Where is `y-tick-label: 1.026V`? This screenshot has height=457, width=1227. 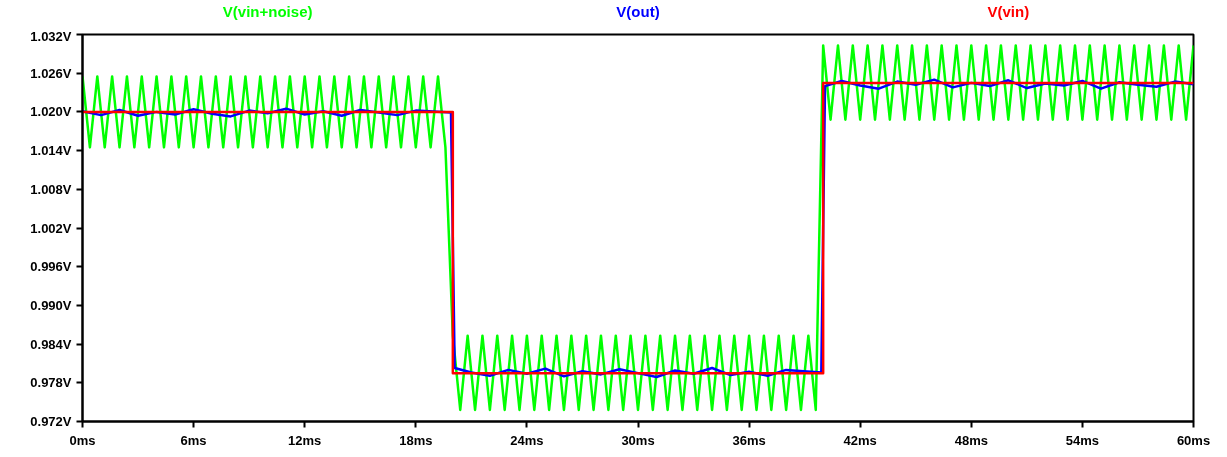 y-tick-label: 1.026V is located at coordinates (51, 73).